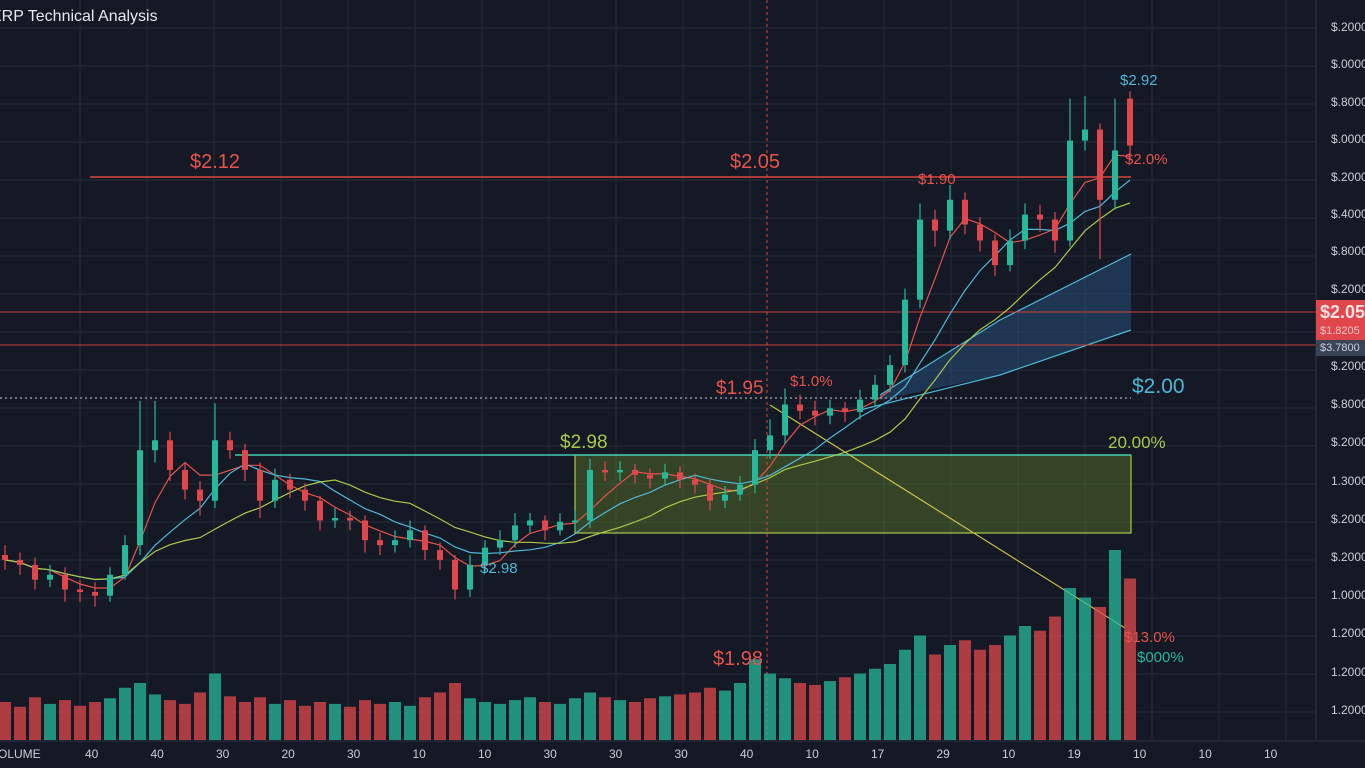  I want to click on price-tick-label: $.0000, so click(1348, 139).